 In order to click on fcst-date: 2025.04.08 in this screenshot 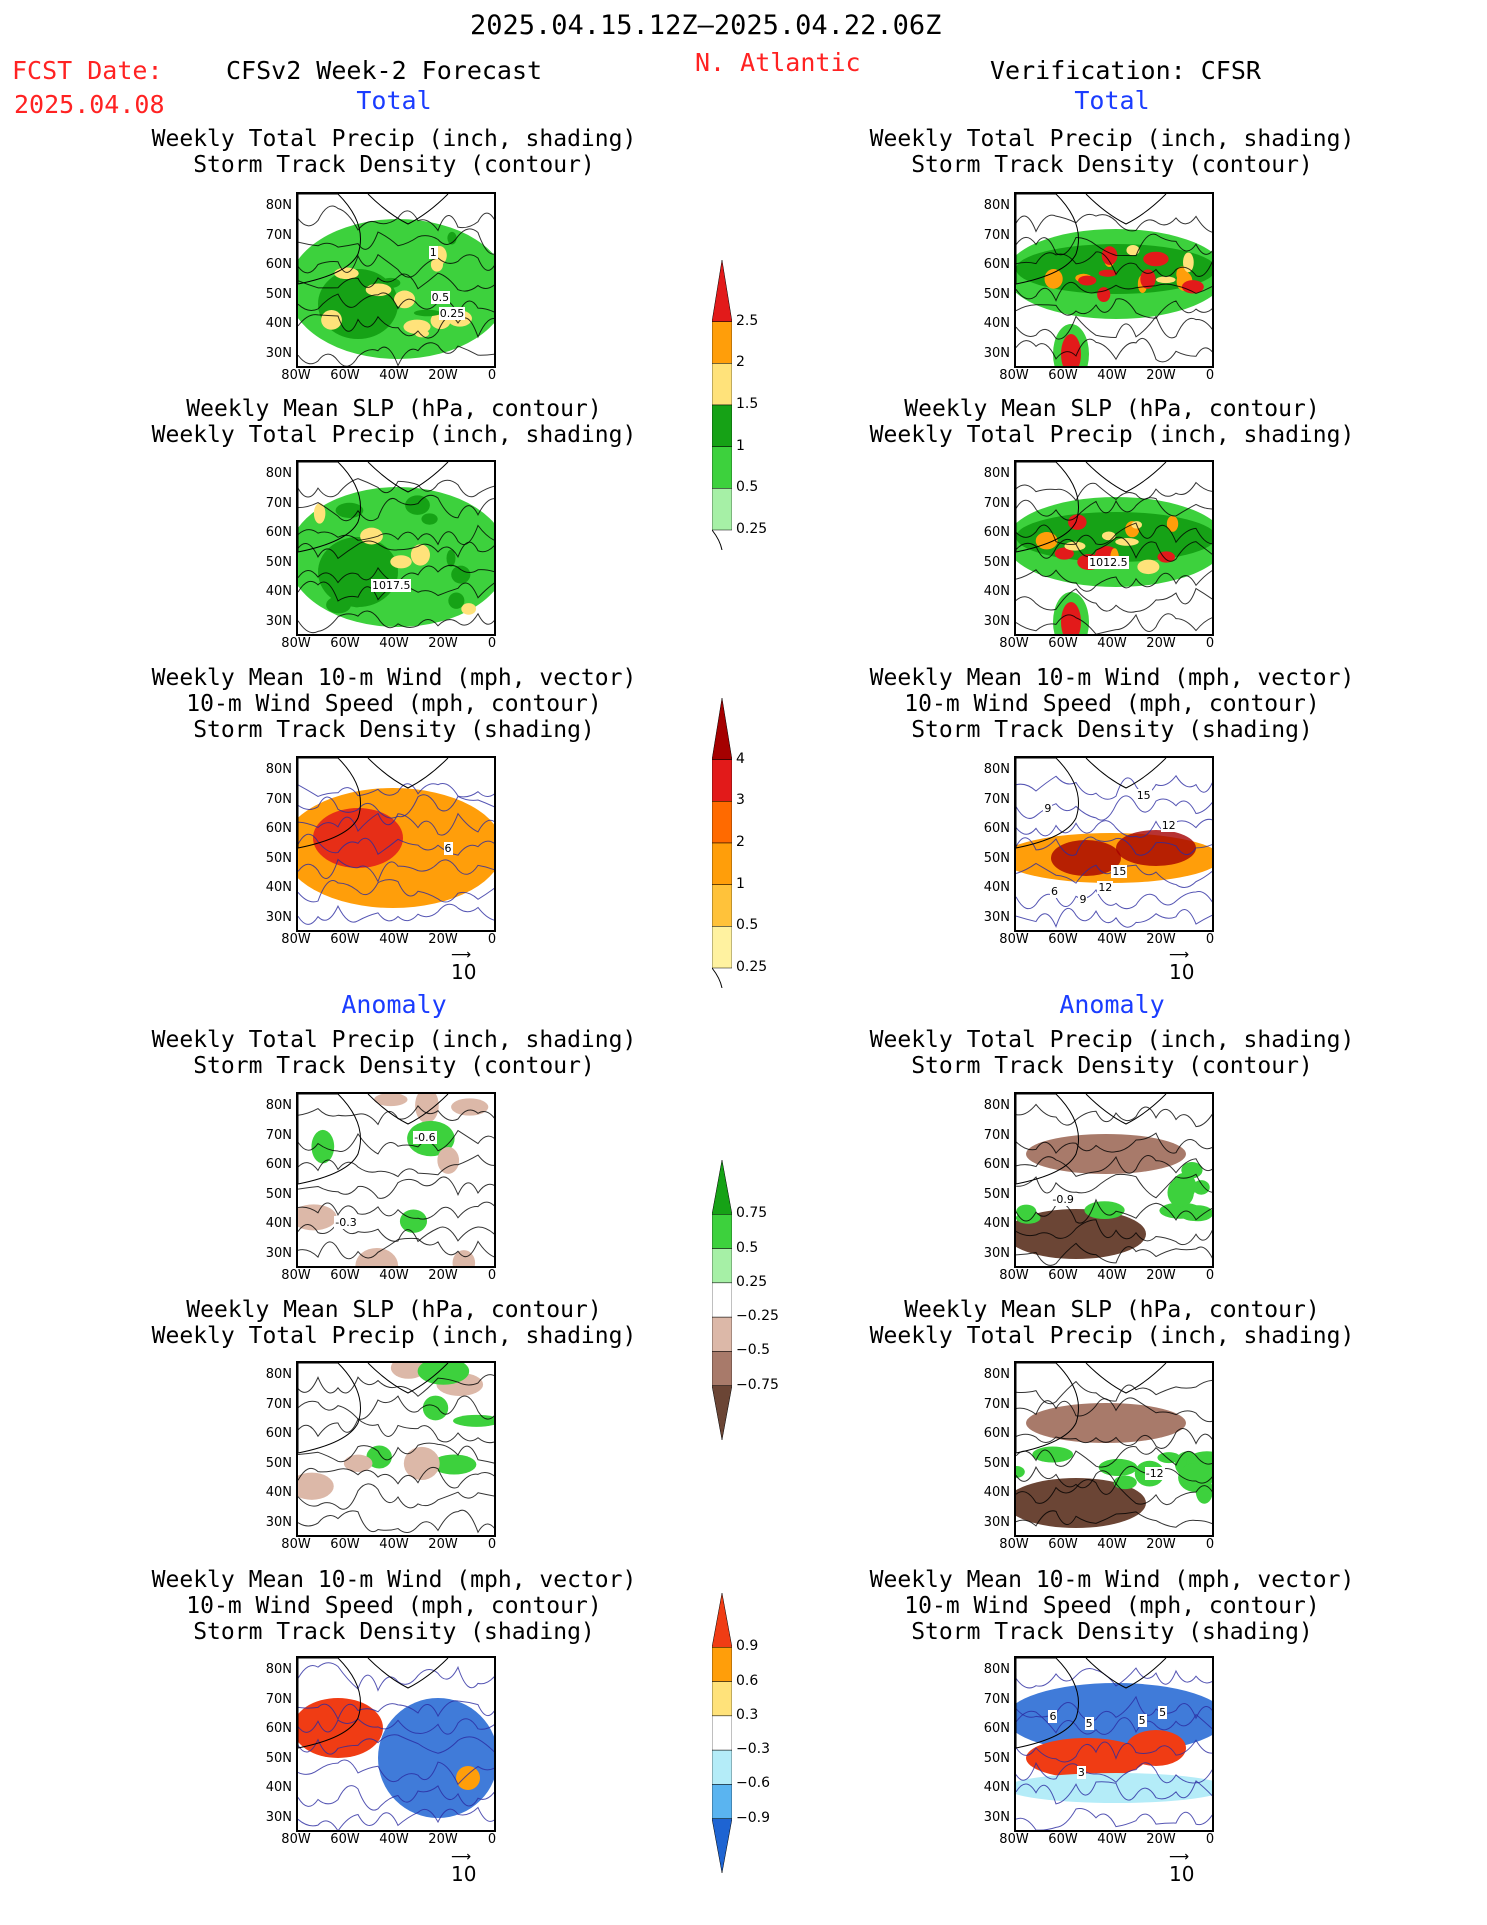, I will do `click(89, 104)`.